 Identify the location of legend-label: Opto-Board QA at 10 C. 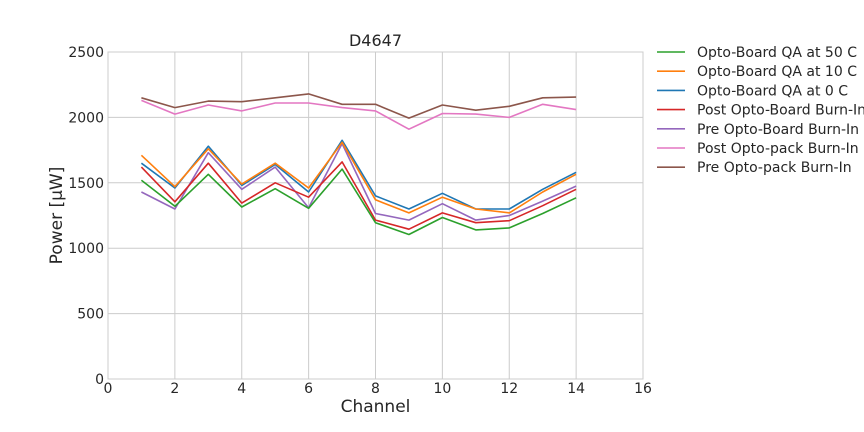
(777, 72).